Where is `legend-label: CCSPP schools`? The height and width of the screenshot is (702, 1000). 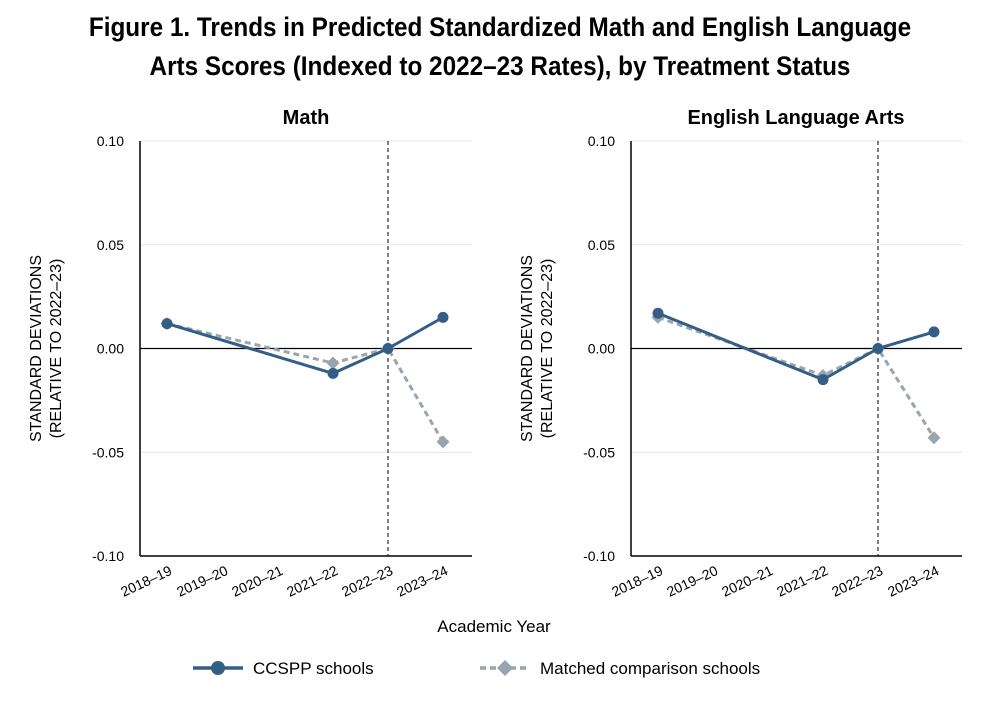
legend-label: CCSPP schools is located at coordinates (313, 668).